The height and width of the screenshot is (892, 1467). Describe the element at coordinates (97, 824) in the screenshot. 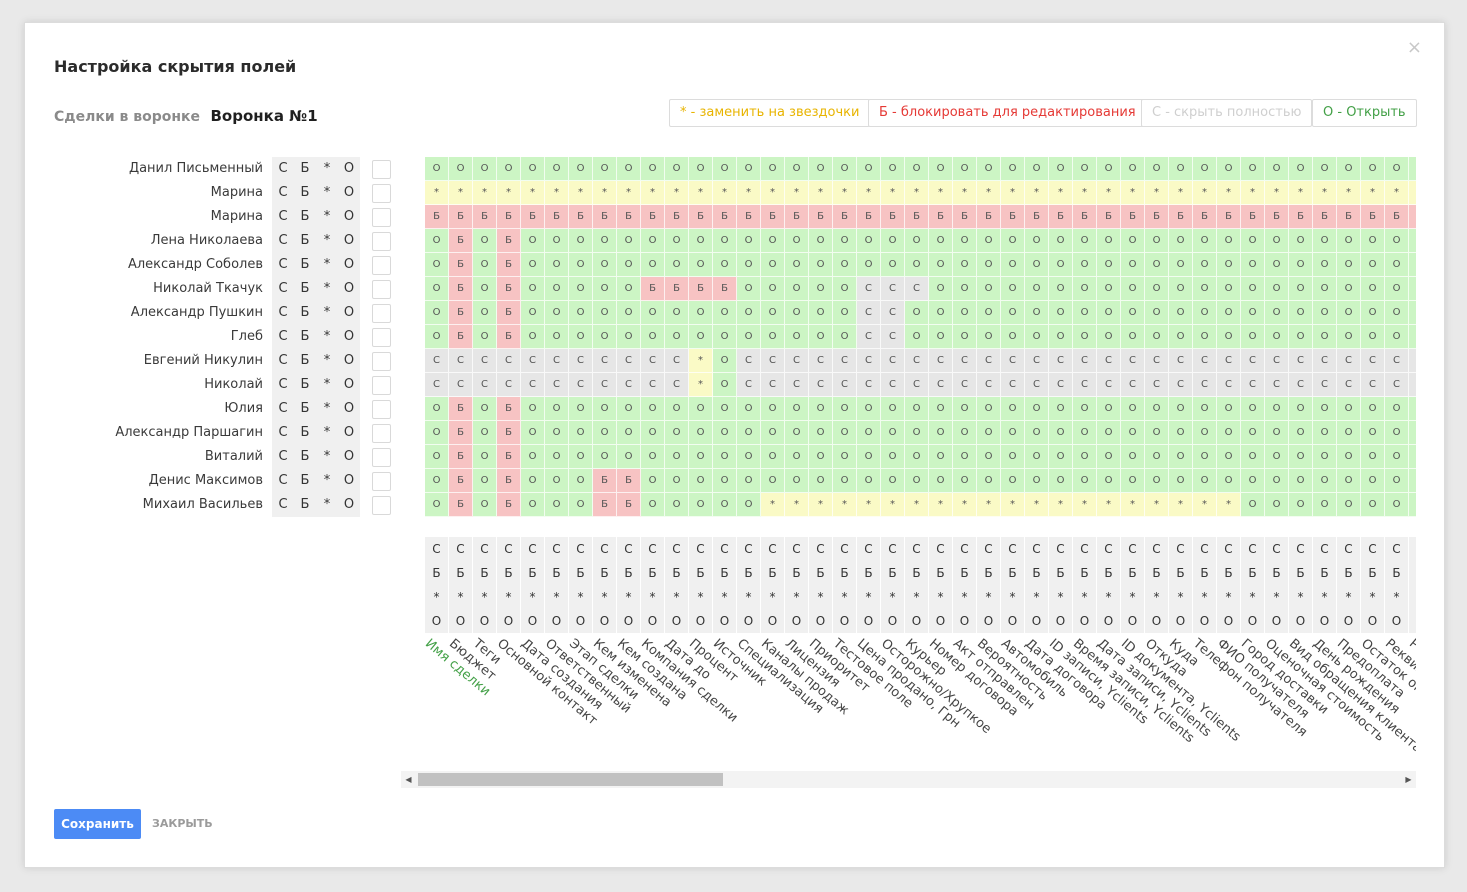

I see `save-button: Сохранить` at that location.